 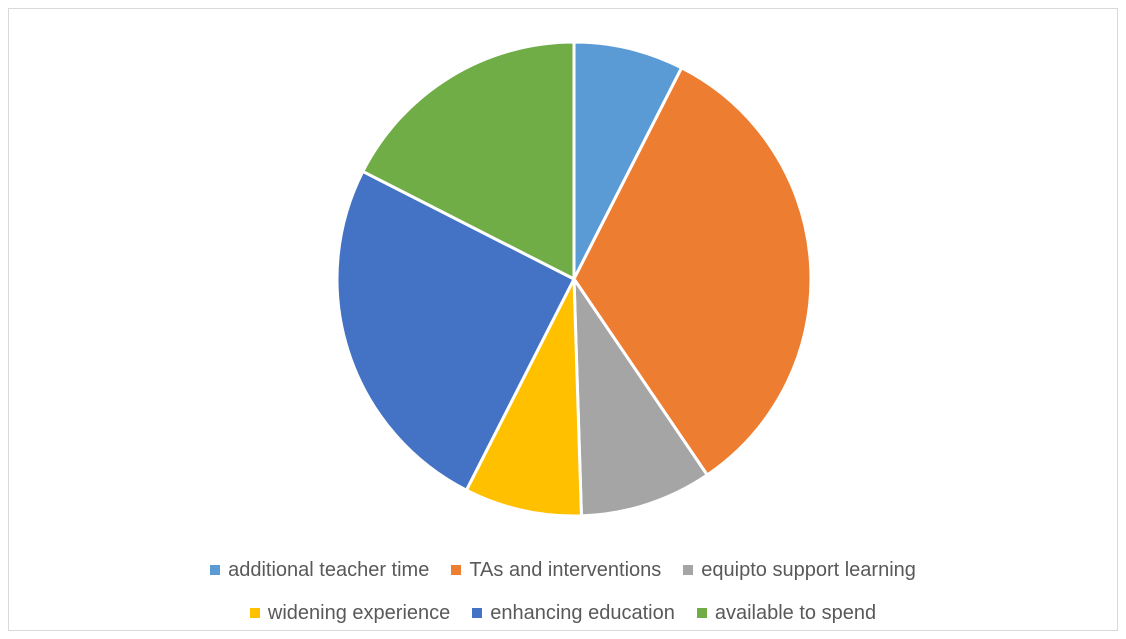 I want to click on legend-swatch-additional-teacher-time, so click(x=215, y=570).